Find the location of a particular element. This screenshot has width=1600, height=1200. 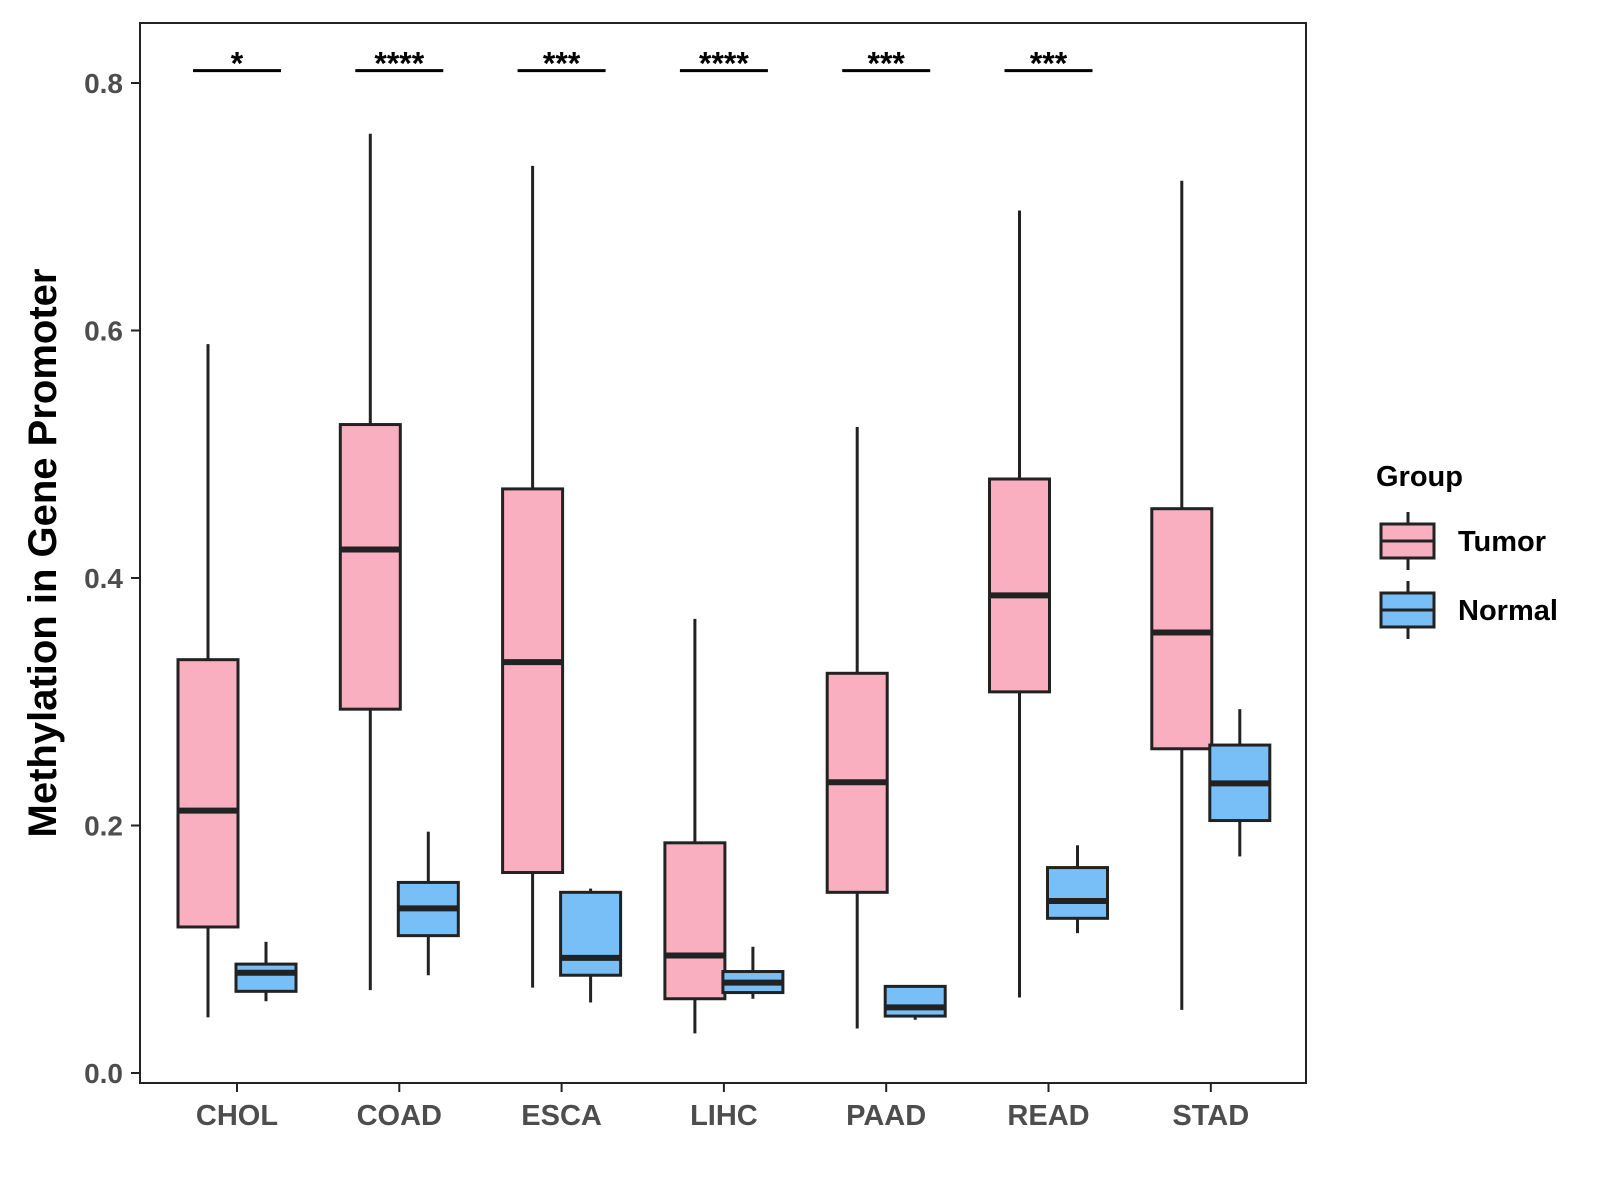

normal-box-coad is located at coordinates (428, 903).